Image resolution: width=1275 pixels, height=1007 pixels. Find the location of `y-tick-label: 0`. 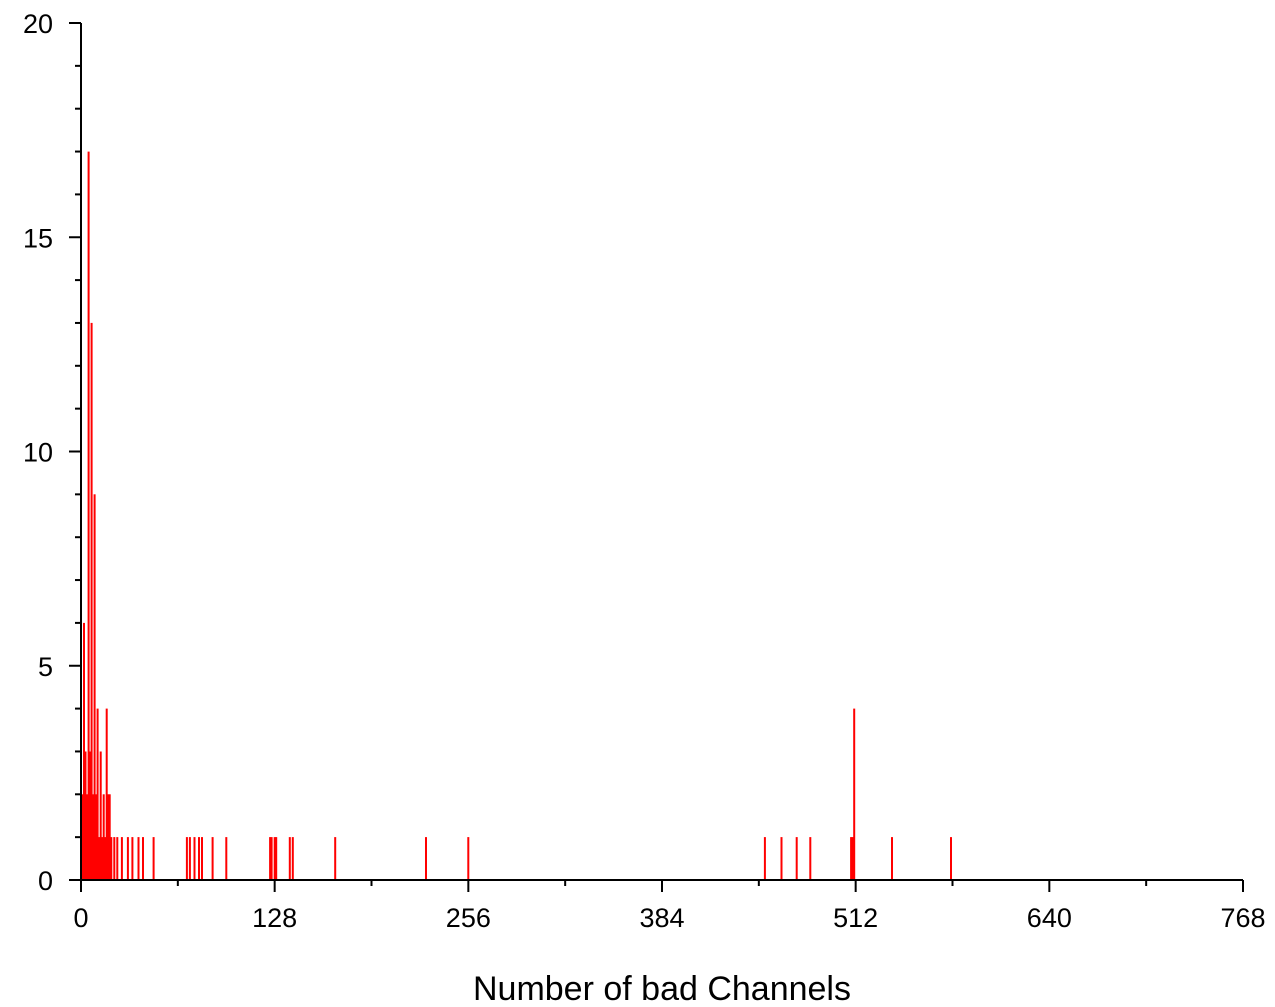

y-tick-label: 0 is located at coordinates (45, 881).